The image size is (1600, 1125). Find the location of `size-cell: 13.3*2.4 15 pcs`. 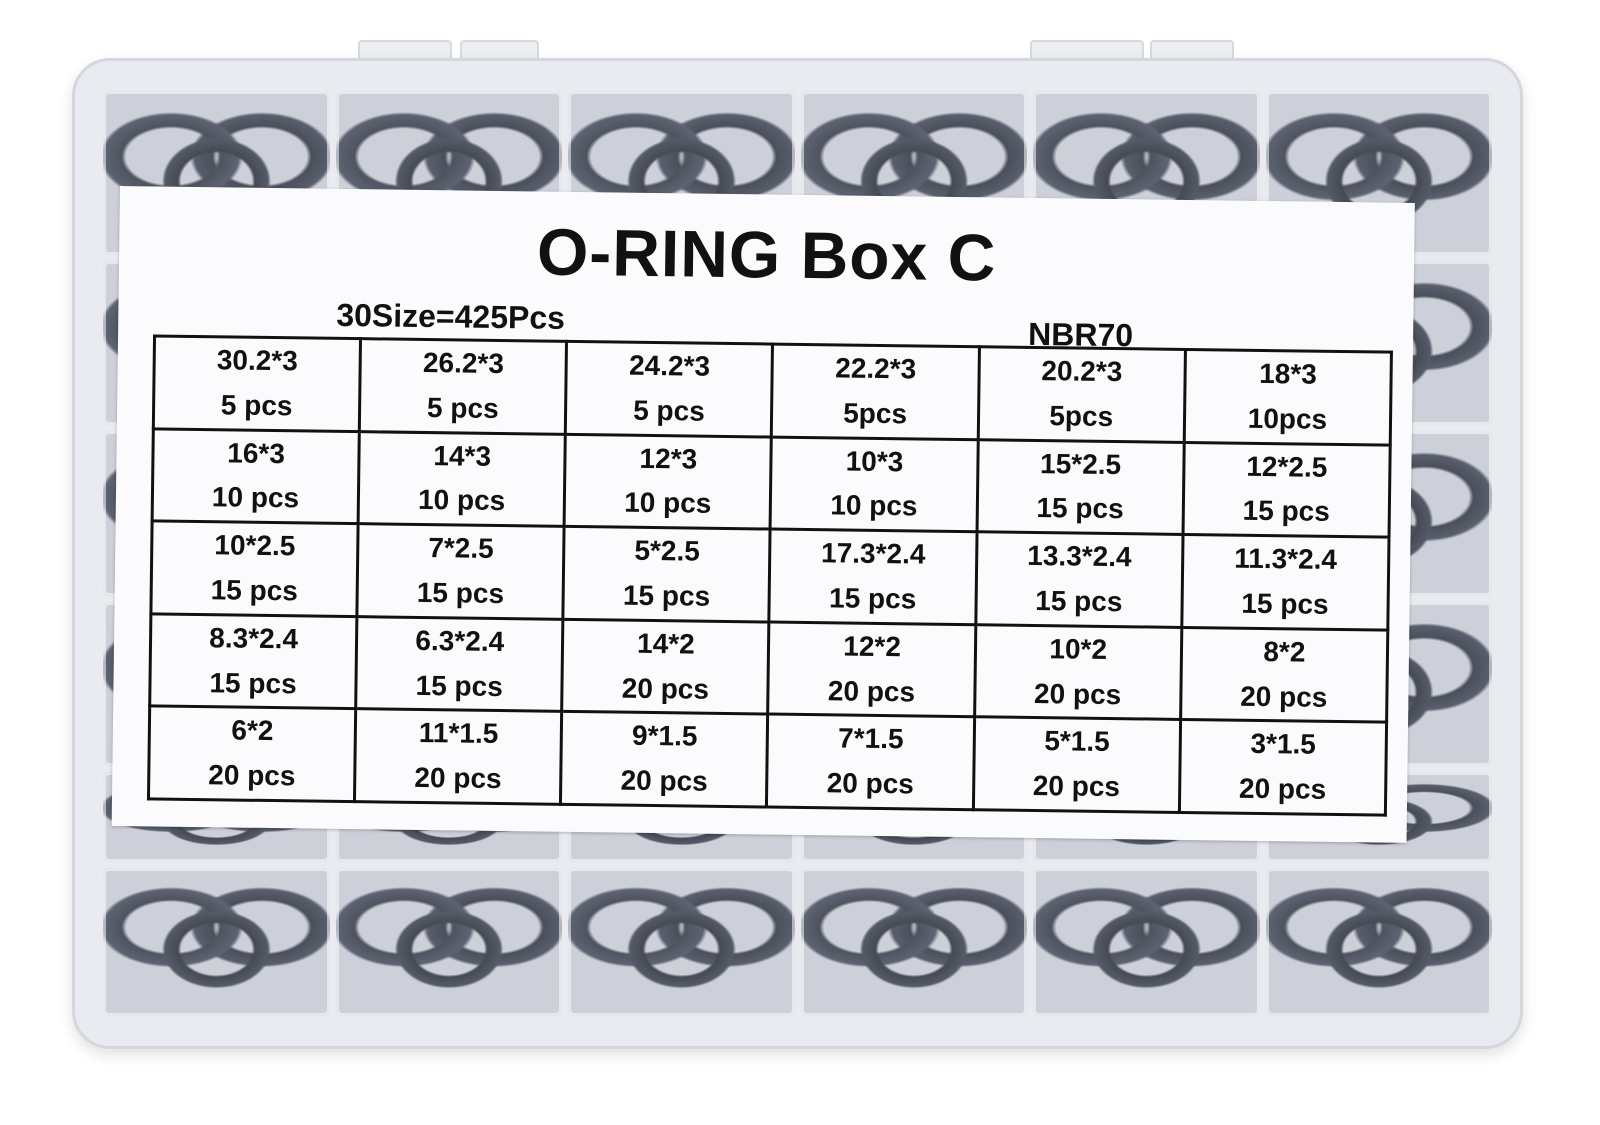

size-cell: 13.3*2.4 15 pcs is located at coordinates (1079, 579).